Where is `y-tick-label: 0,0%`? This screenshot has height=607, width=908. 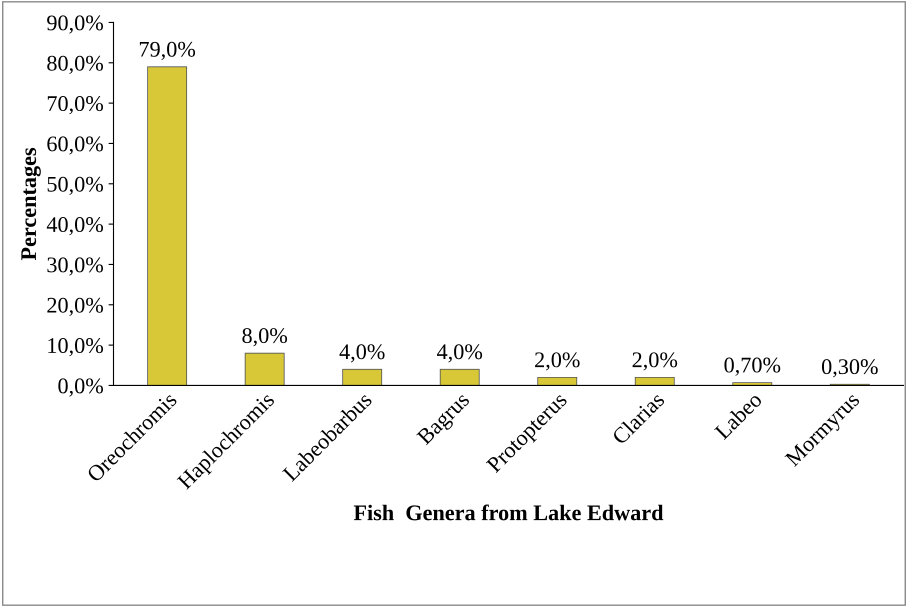 y-tick-label: 0,0% is located at coordinates (81, 387).